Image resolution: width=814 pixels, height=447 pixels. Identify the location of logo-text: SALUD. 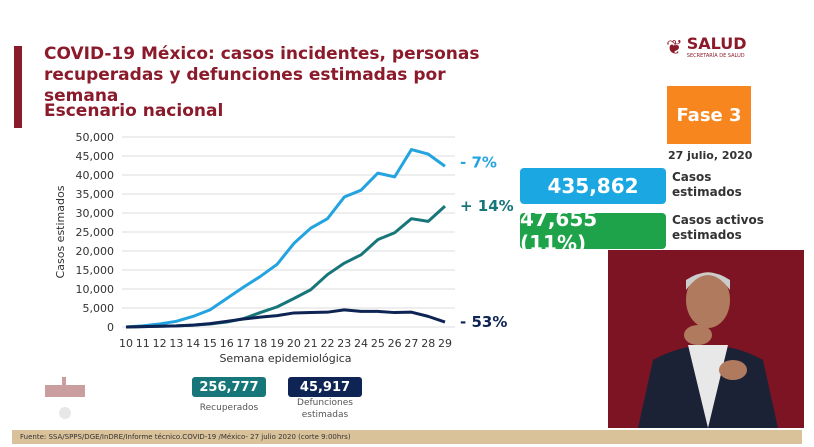
(716, 43).